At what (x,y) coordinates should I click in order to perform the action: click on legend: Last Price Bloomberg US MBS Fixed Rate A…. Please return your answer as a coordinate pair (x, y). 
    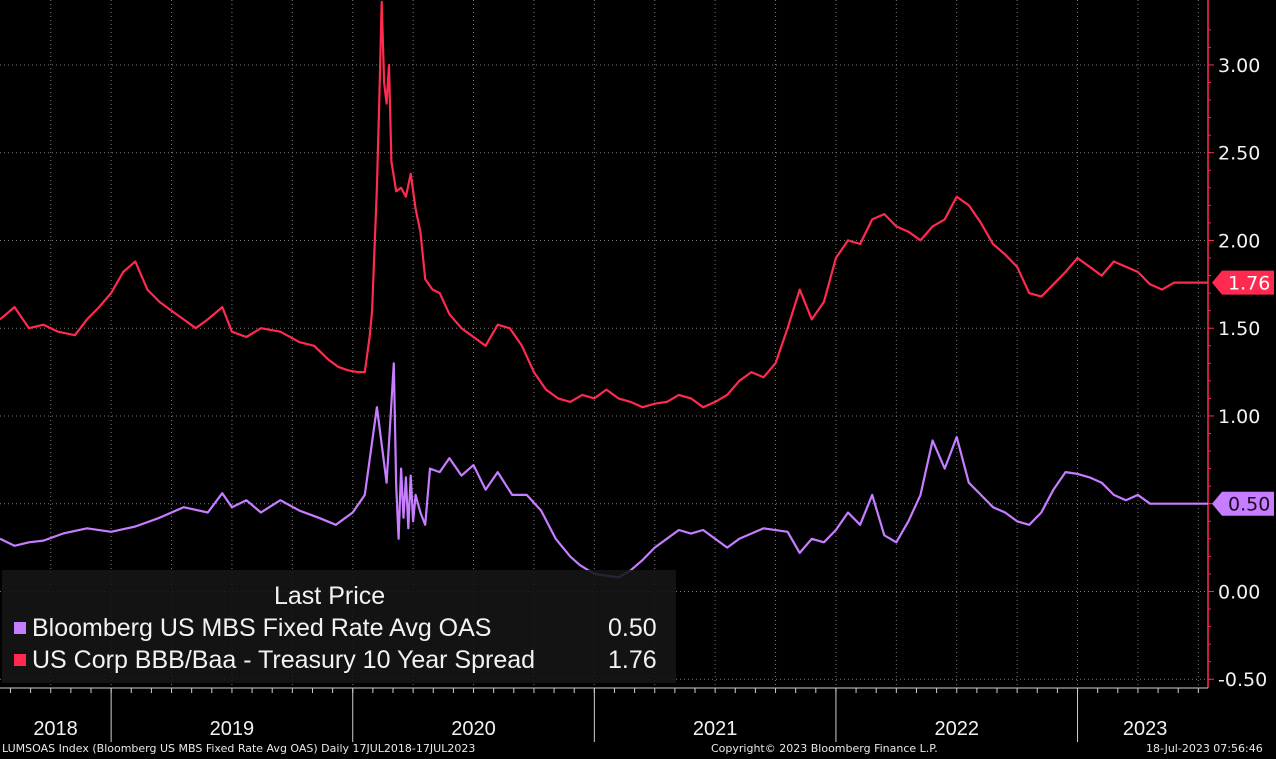
    Looking at the image, I should click on (339, 626).